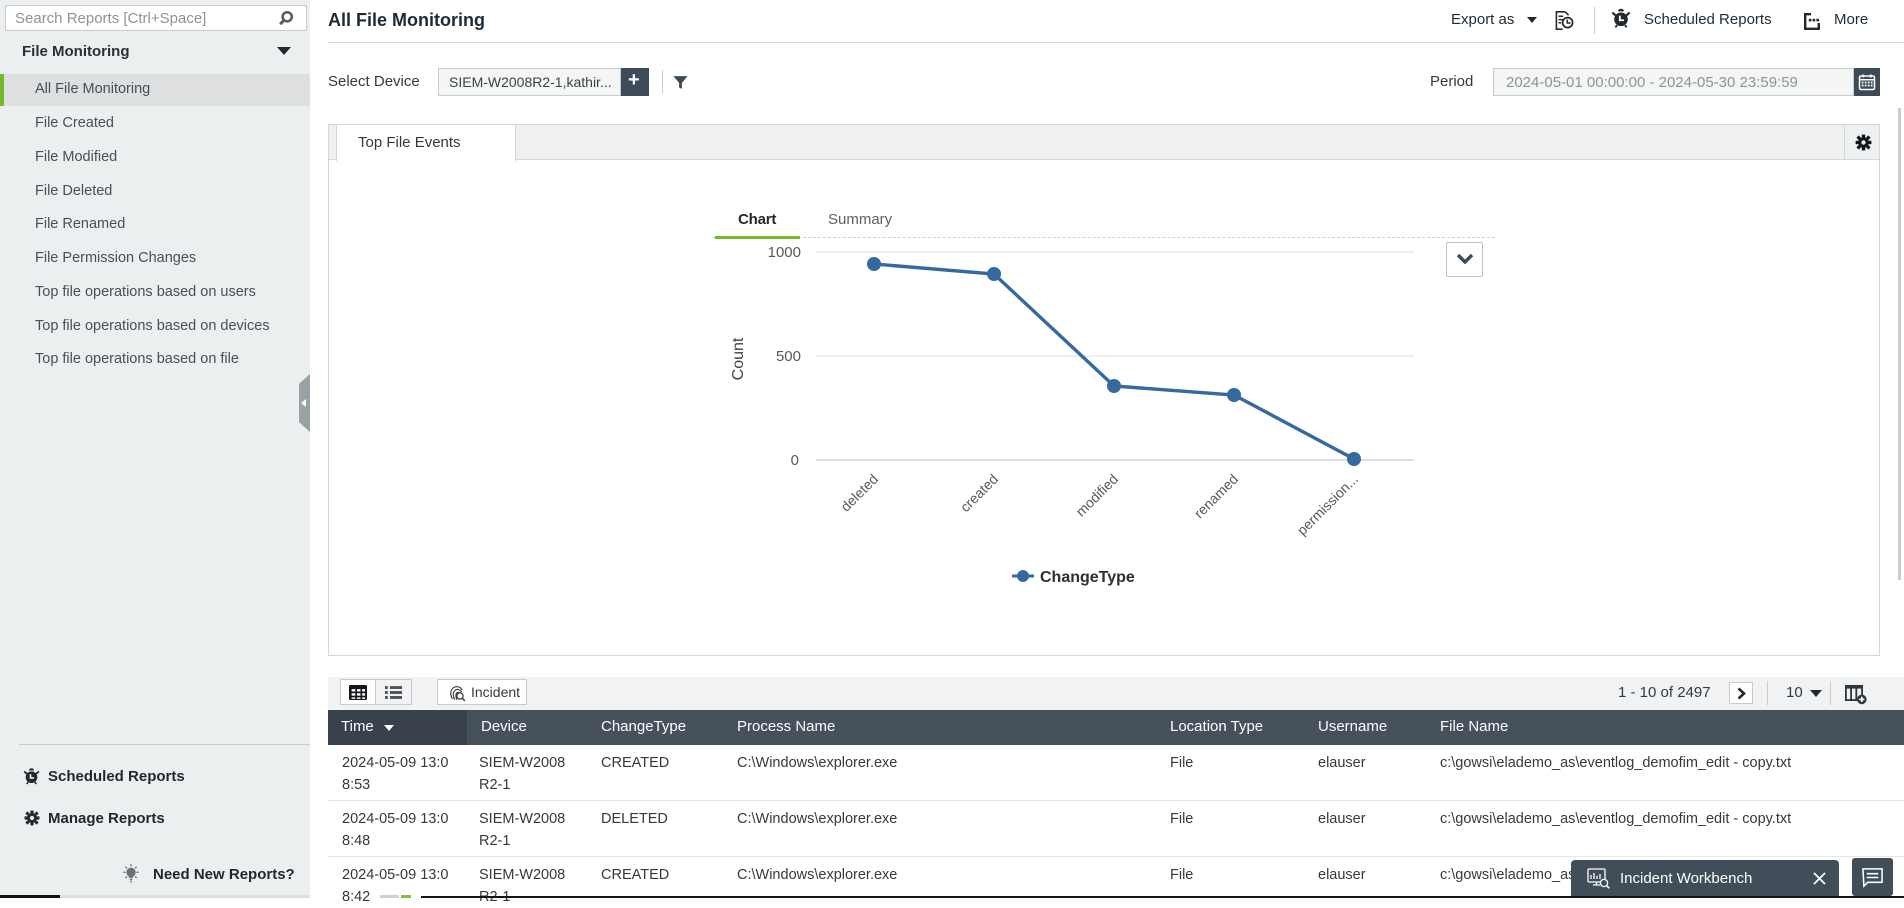 The image size is (1904, 908). I want to click on svg-text: 0, so click(795, 460).